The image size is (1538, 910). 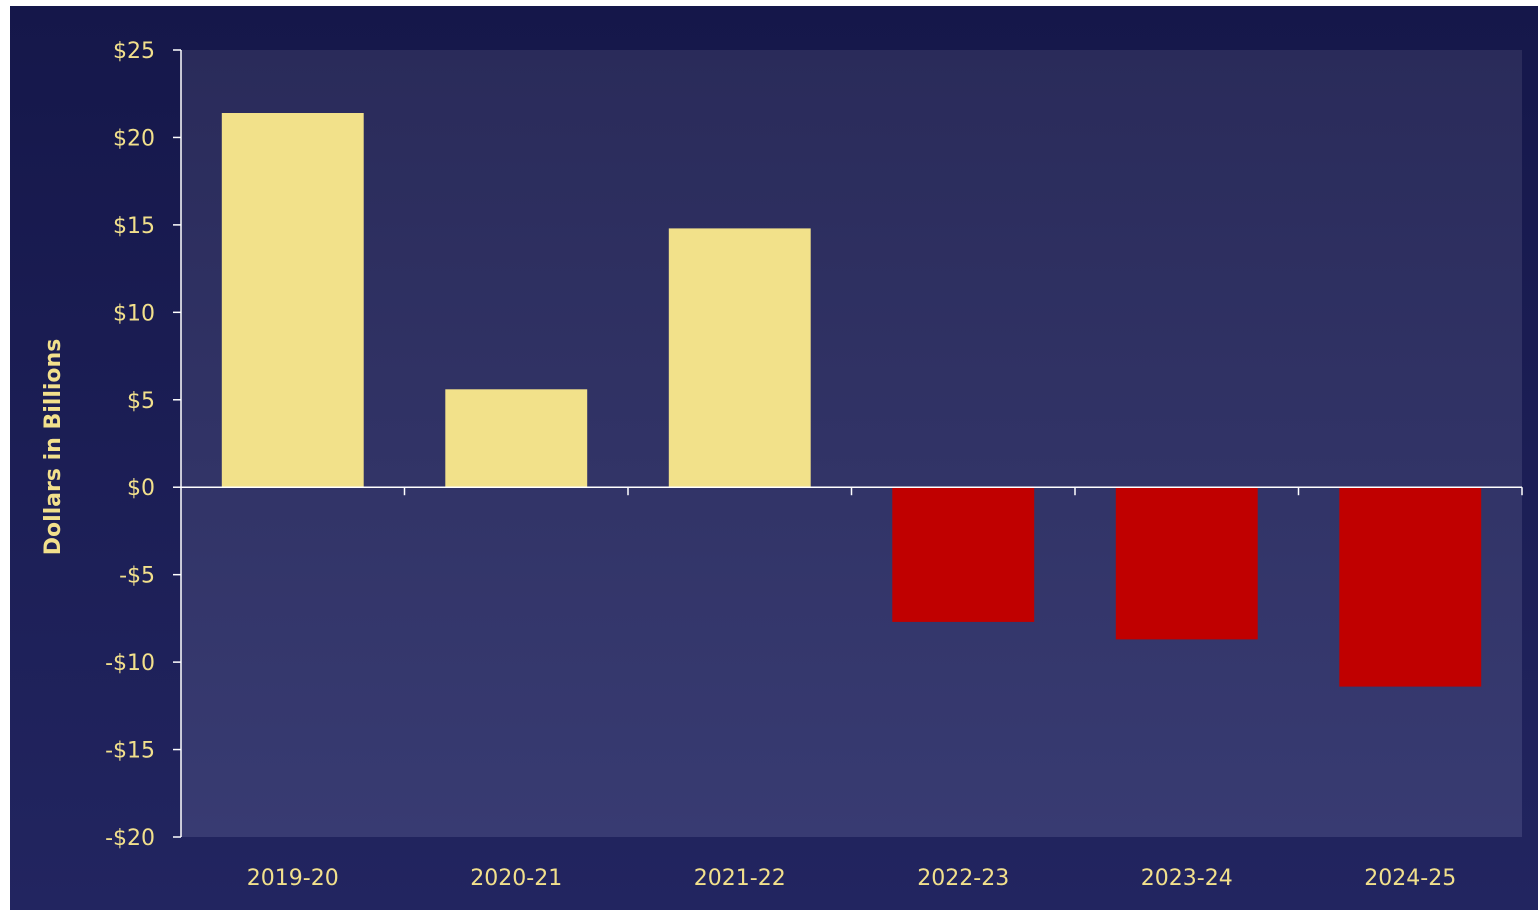 I want to click on x-category-label: 2019-20, so click(x=293, y=878).